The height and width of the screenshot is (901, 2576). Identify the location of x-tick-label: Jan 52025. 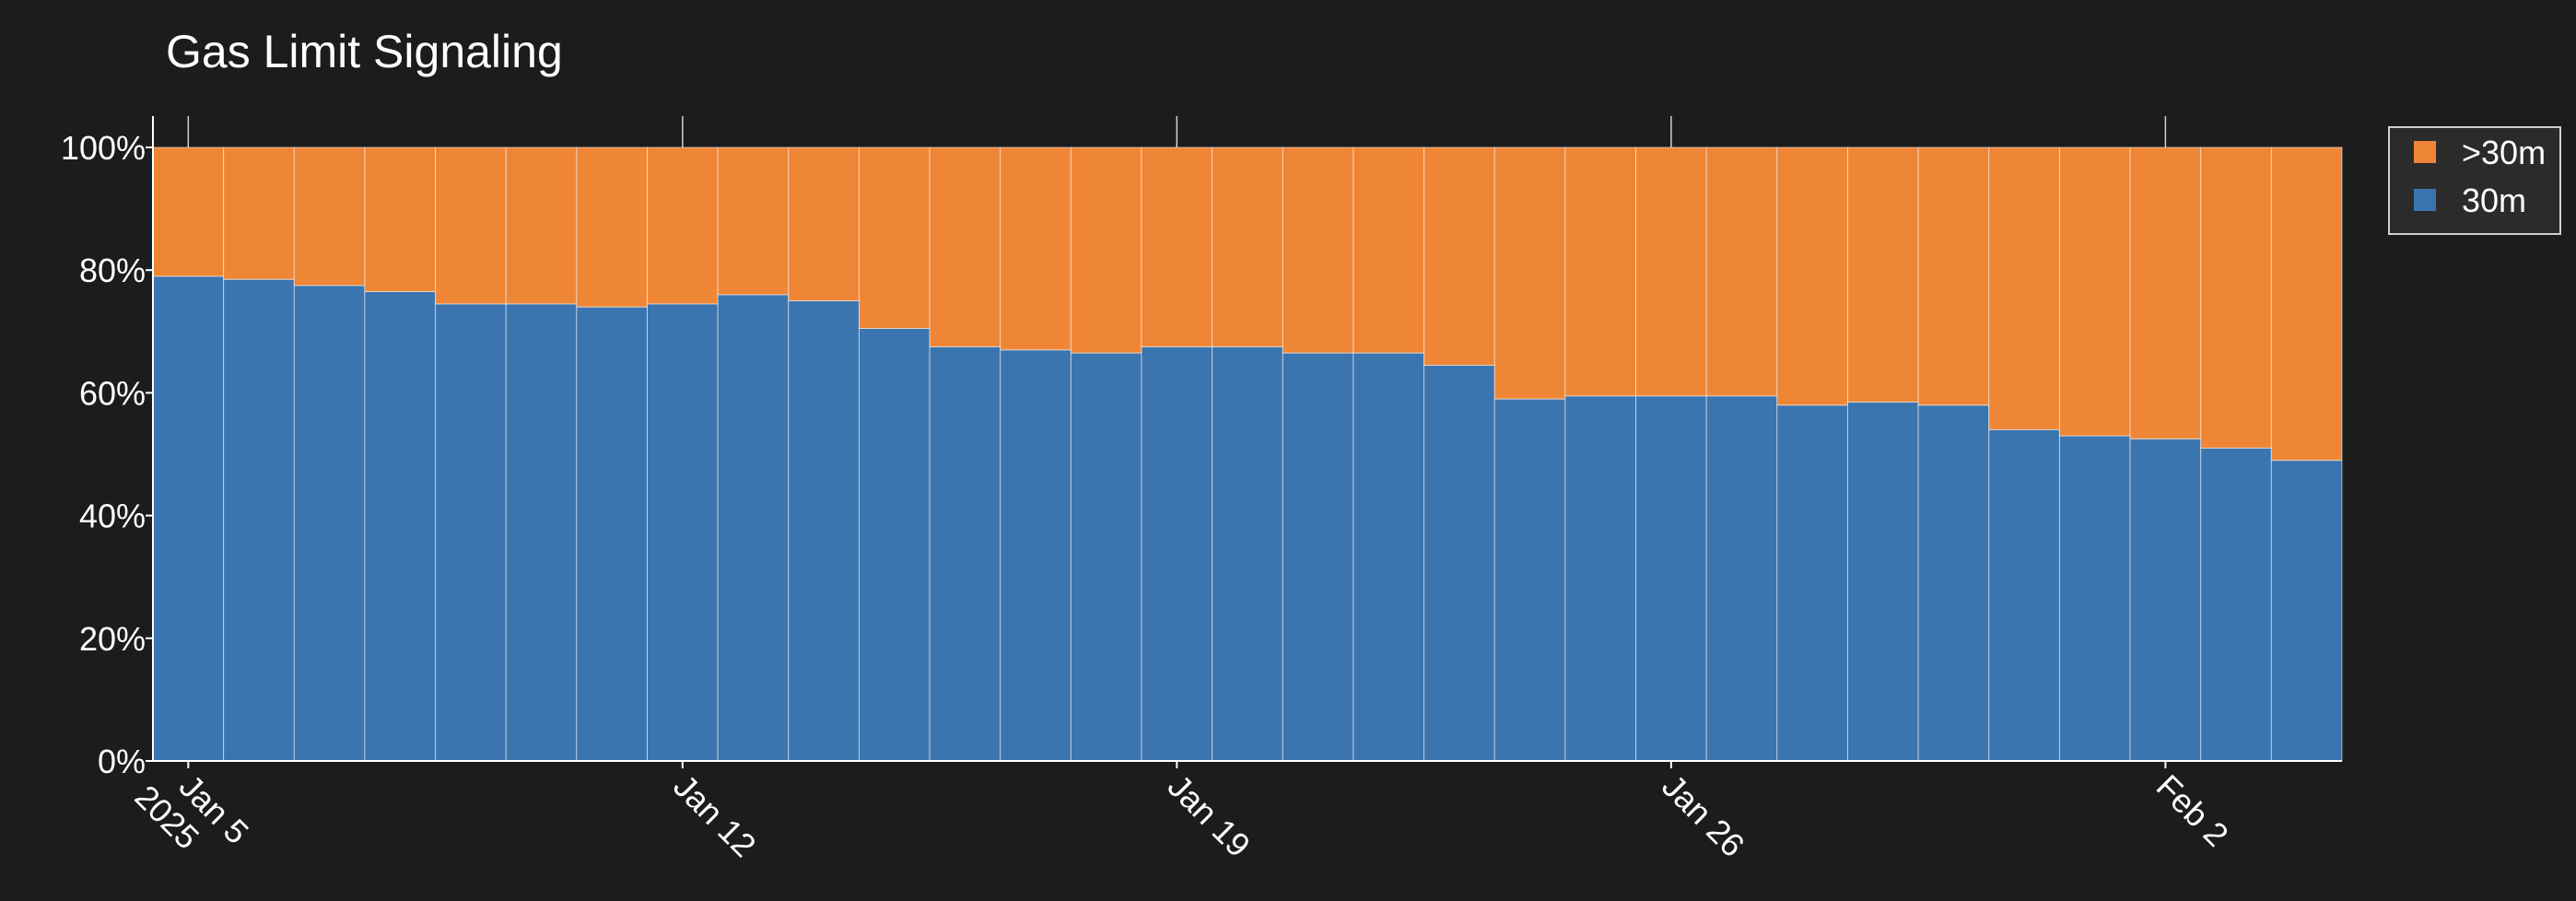
(192, 814).